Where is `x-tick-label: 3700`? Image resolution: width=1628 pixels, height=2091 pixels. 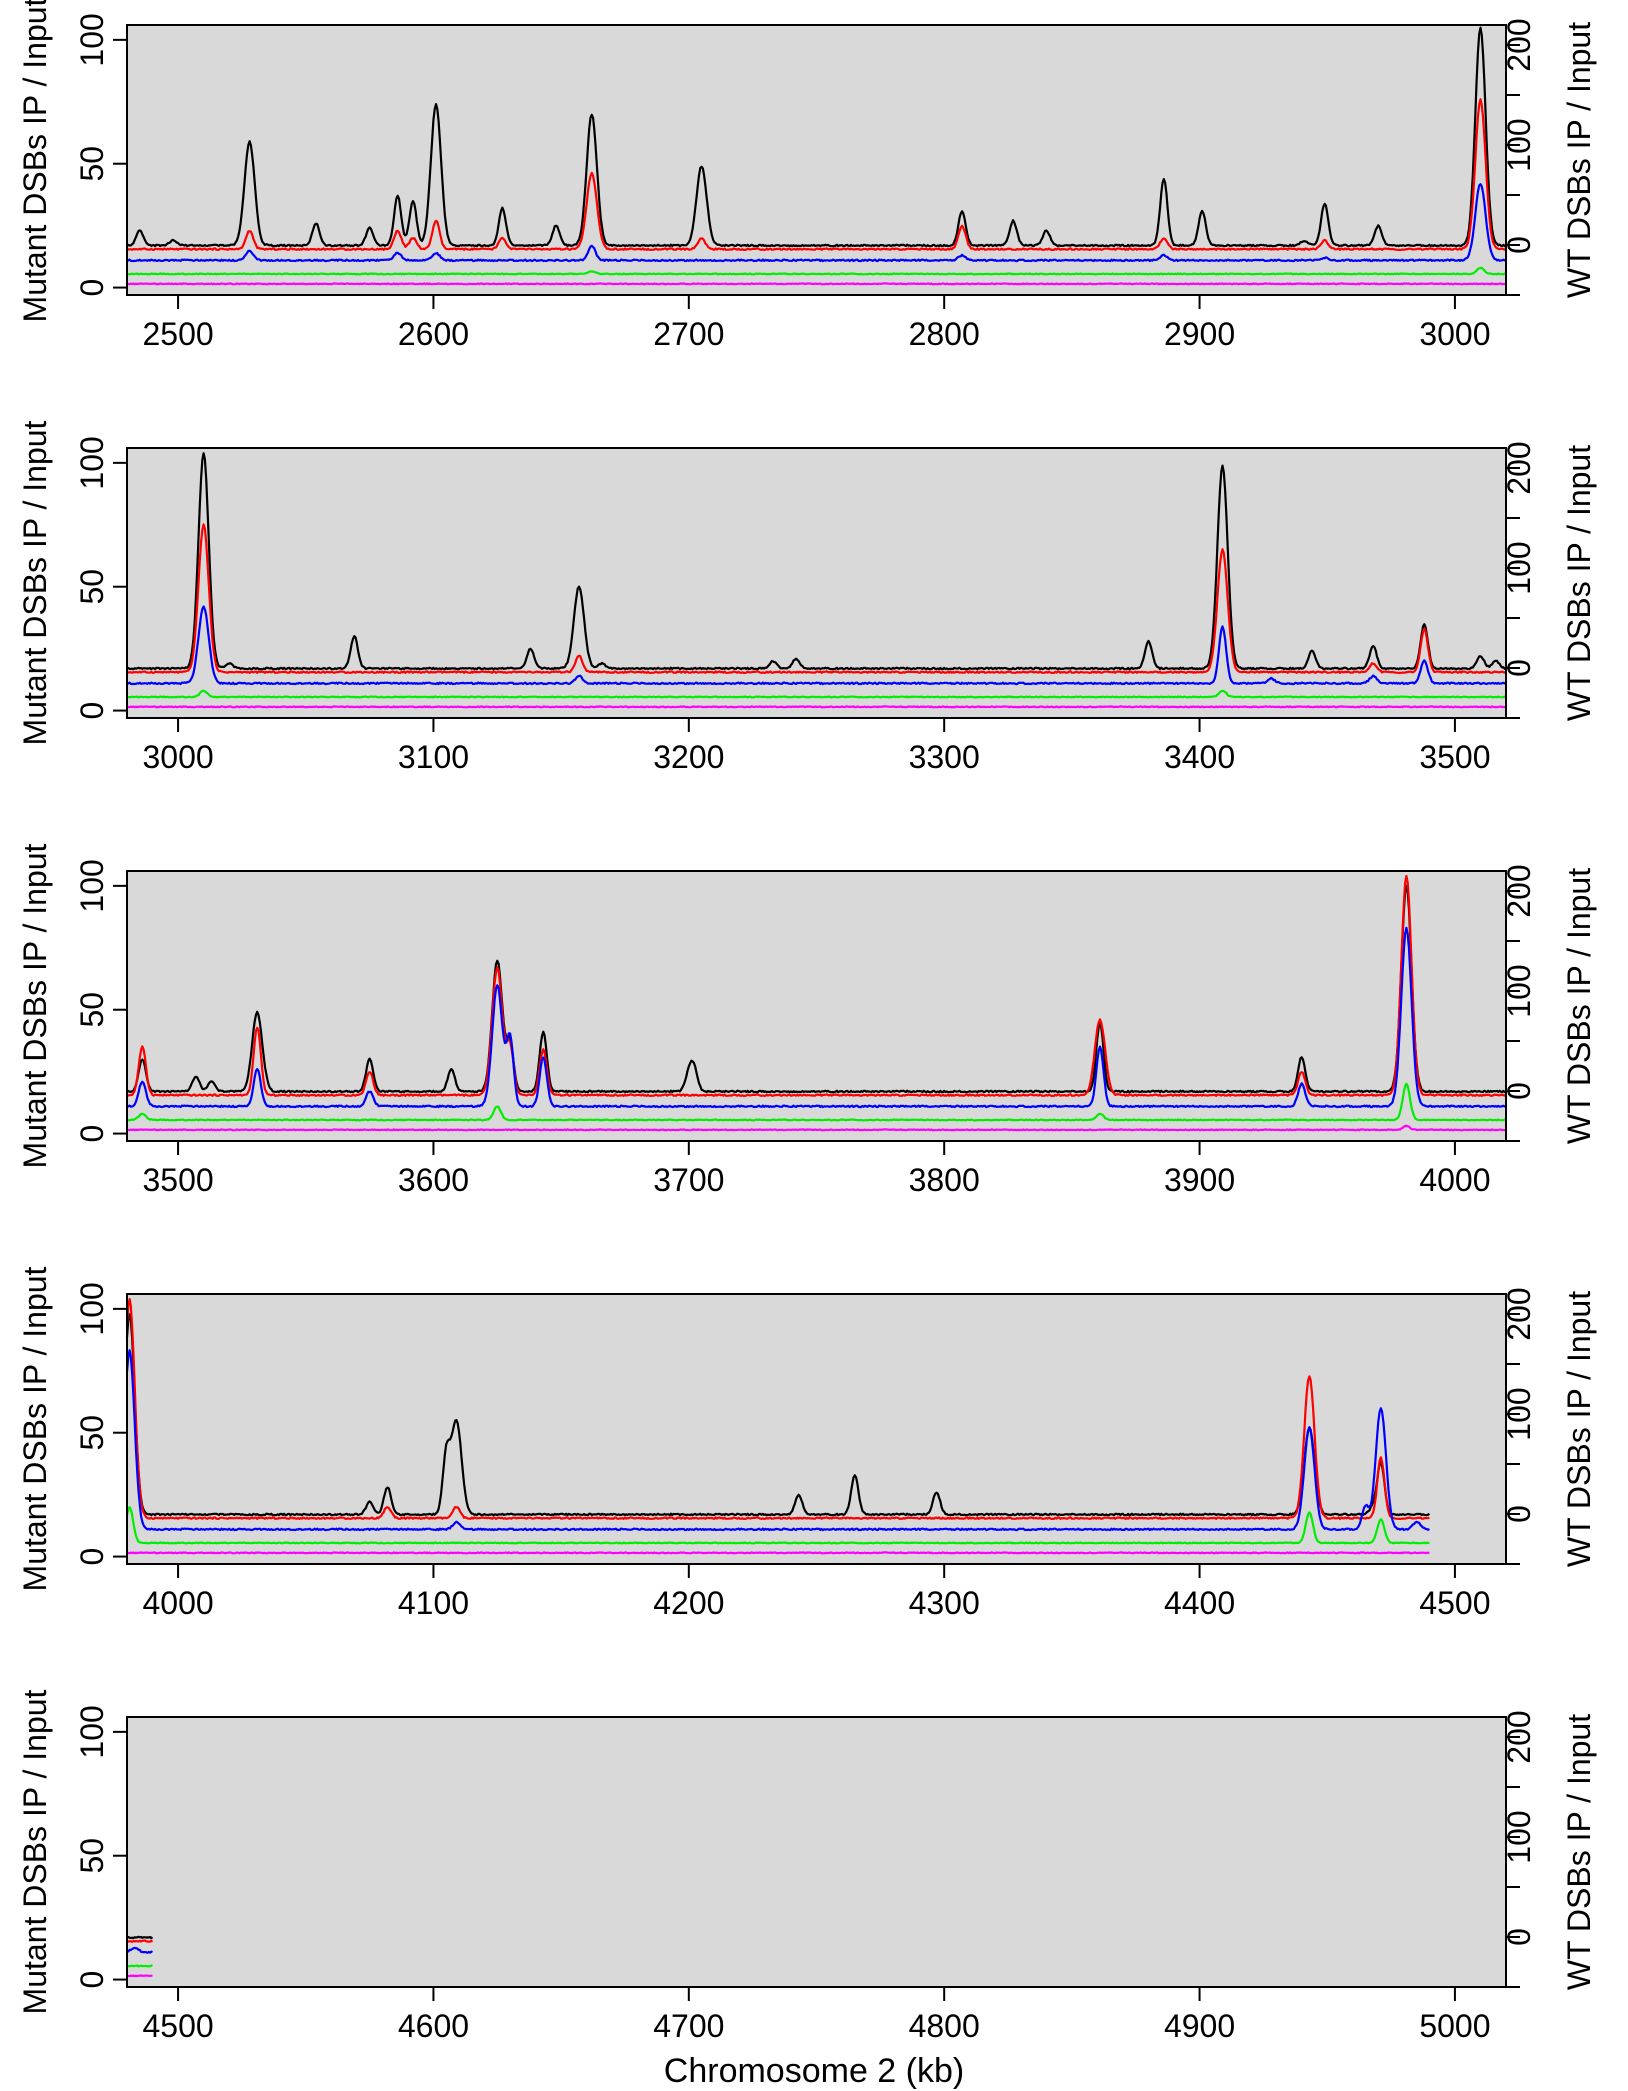
x-tick-label: 3700 is located at coordinates (688, 1180).